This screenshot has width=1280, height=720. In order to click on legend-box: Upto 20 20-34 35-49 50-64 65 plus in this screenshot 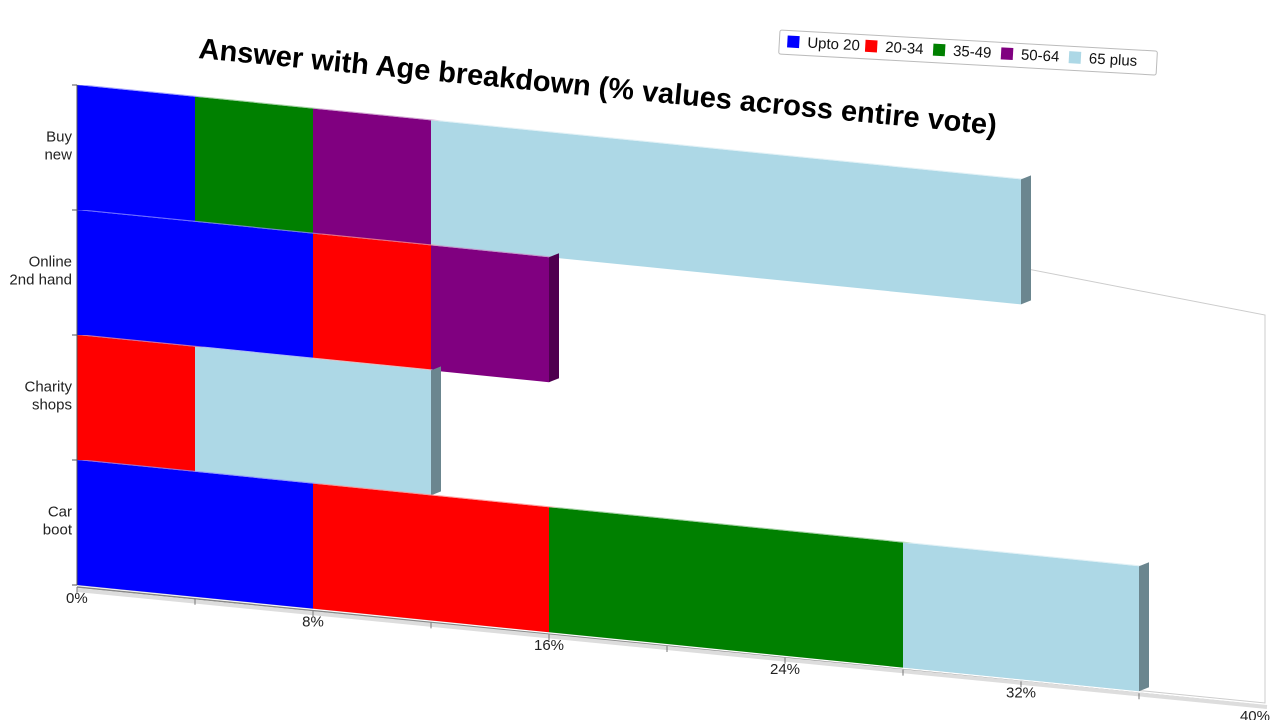, I will do `click(968, 52)`.